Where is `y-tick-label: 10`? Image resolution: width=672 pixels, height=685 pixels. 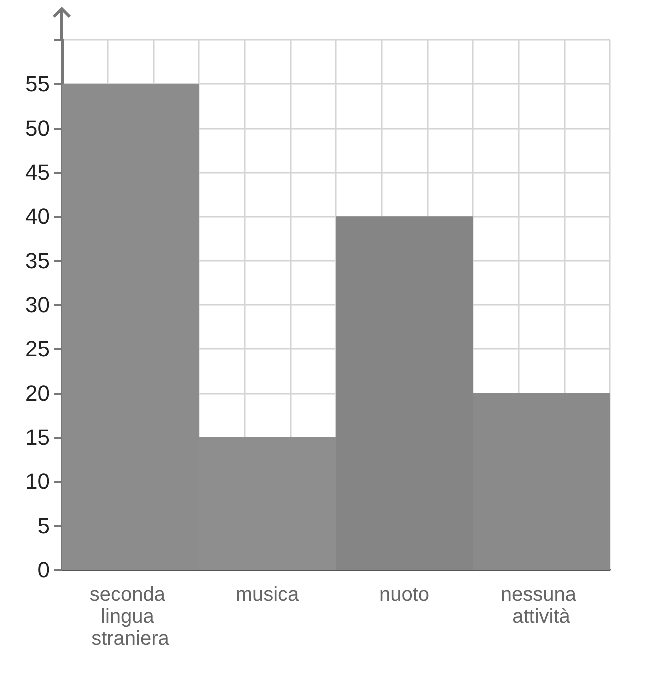 y-tick-label: 10 is located at coordinates (38, 481).